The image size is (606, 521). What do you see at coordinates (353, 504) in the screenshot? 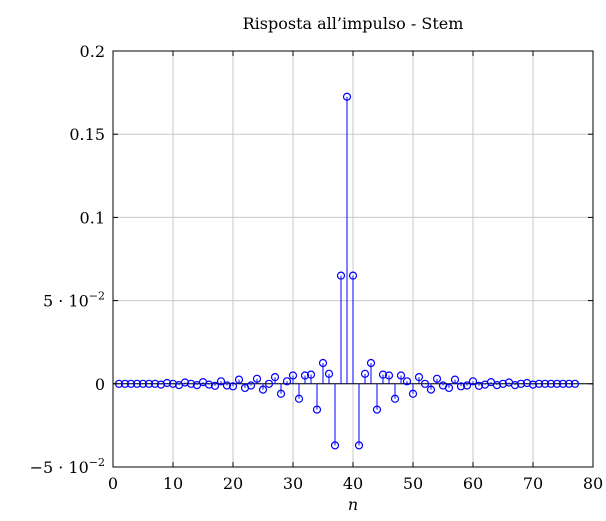
I see `x-axis-label: n` at bounding box center [353, 504].